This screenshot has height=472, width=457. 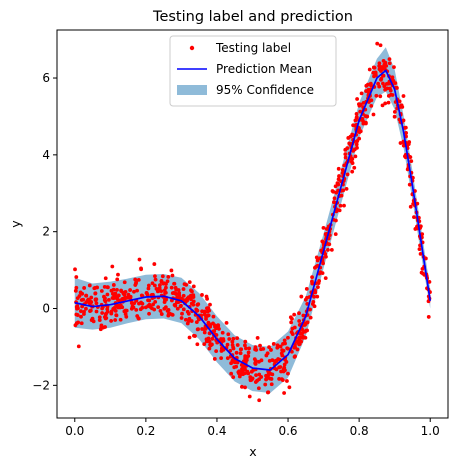 I want to click on x-tick-label: 0.6, so click(x=287, y=431).